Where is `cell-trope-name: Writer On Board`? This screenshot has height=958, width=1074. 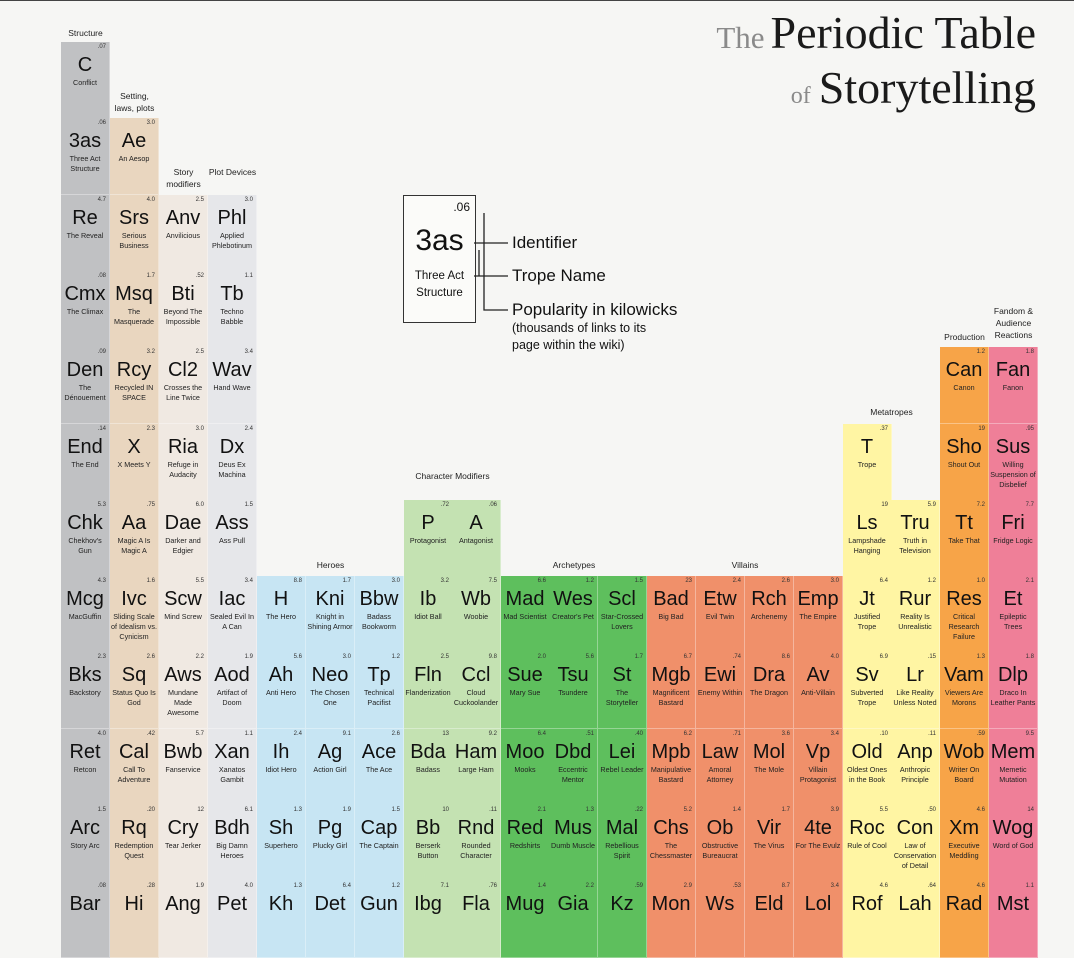 cell-trope-name: Writer On Board is located at coordinates (964, 774).